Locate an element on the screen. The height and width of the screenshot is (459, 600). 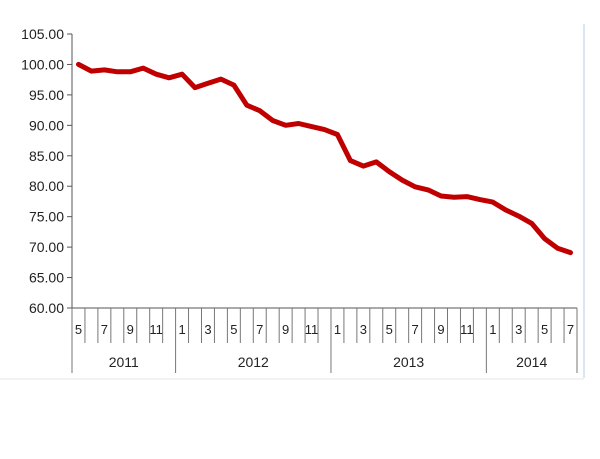
y-tick-label: 80.00 is located at coordinates (46, 186).